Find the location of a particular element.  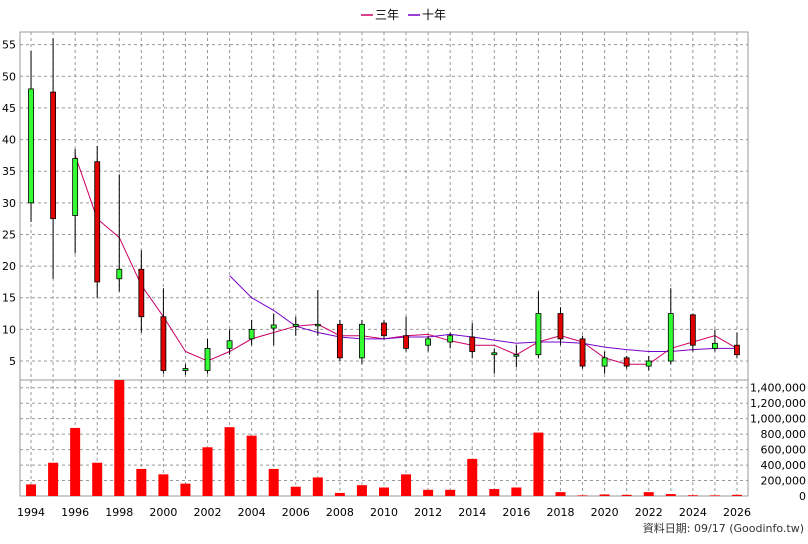

x-tick-label: 2012 is located at coordinates (428, 512).